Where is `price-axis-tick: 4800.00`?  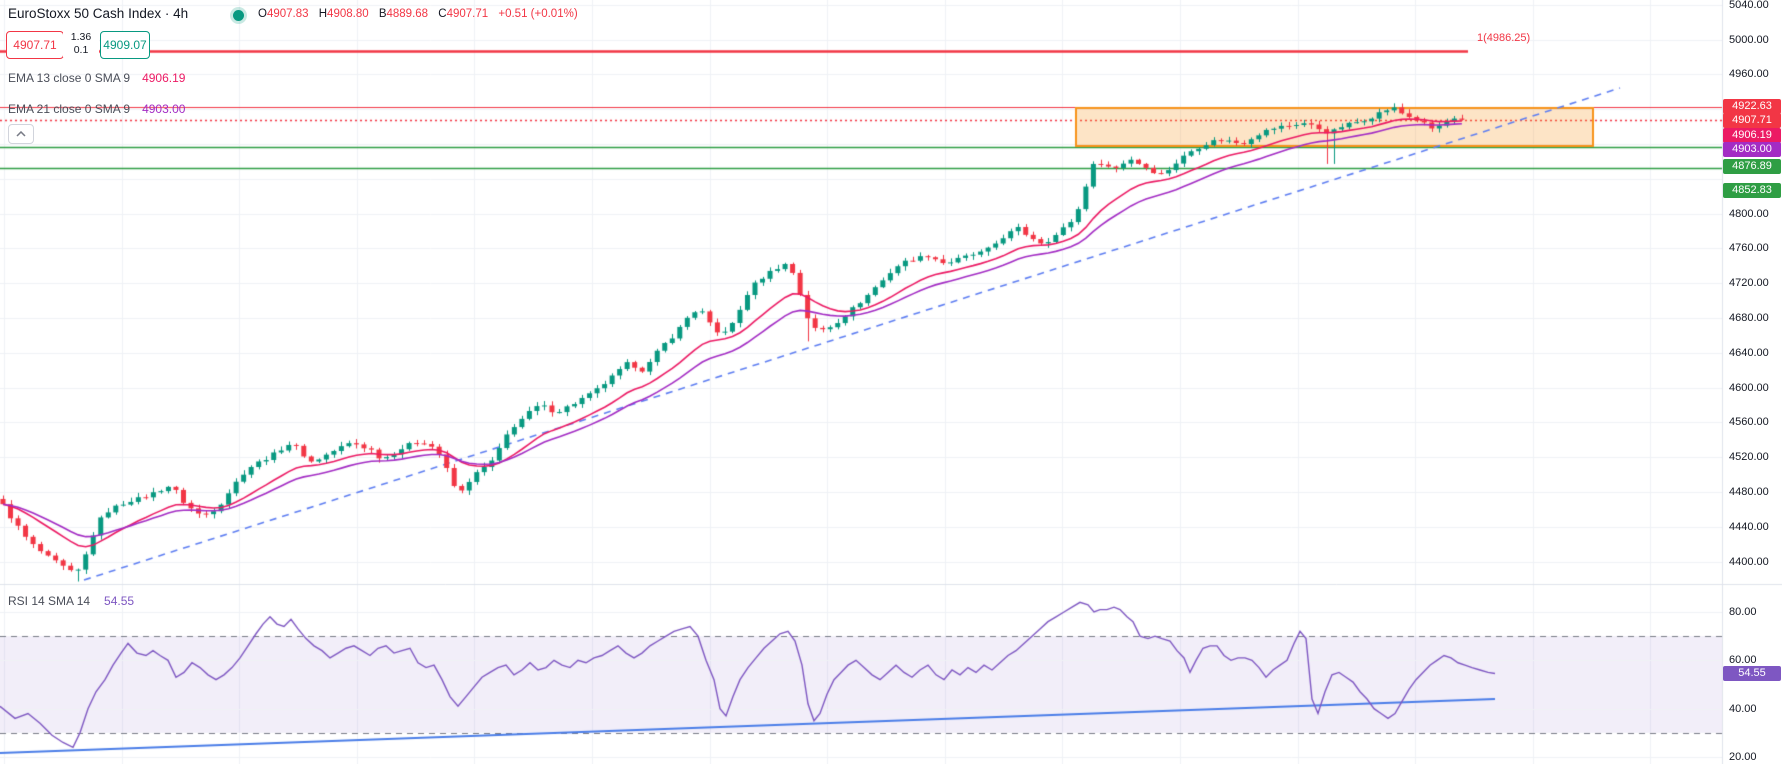 price-axis-tick: 4800.00 is located at coordinates (1749, 213).